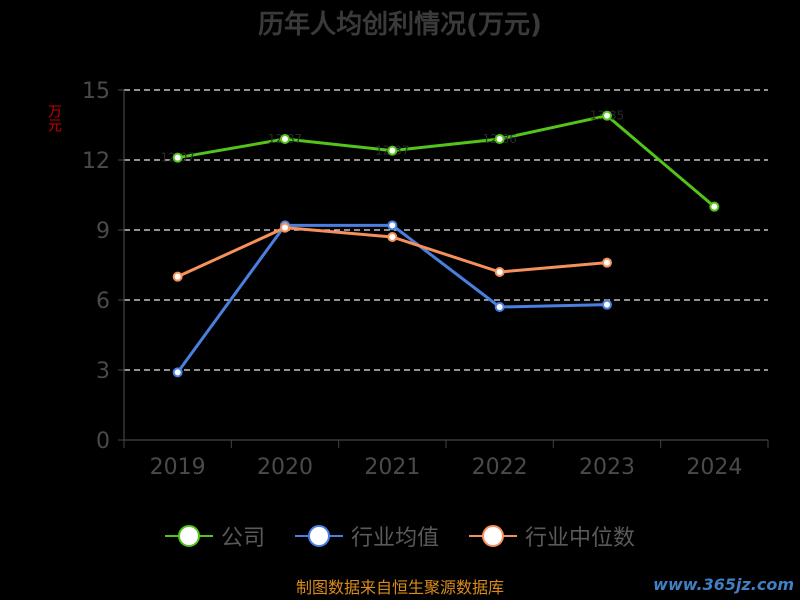 This screenshot has height=600, width=800. What do you see at coordinates (103, 231) in the screenshot?
I see `y-tick-label-9: 9` at bounding box center [103, 231].